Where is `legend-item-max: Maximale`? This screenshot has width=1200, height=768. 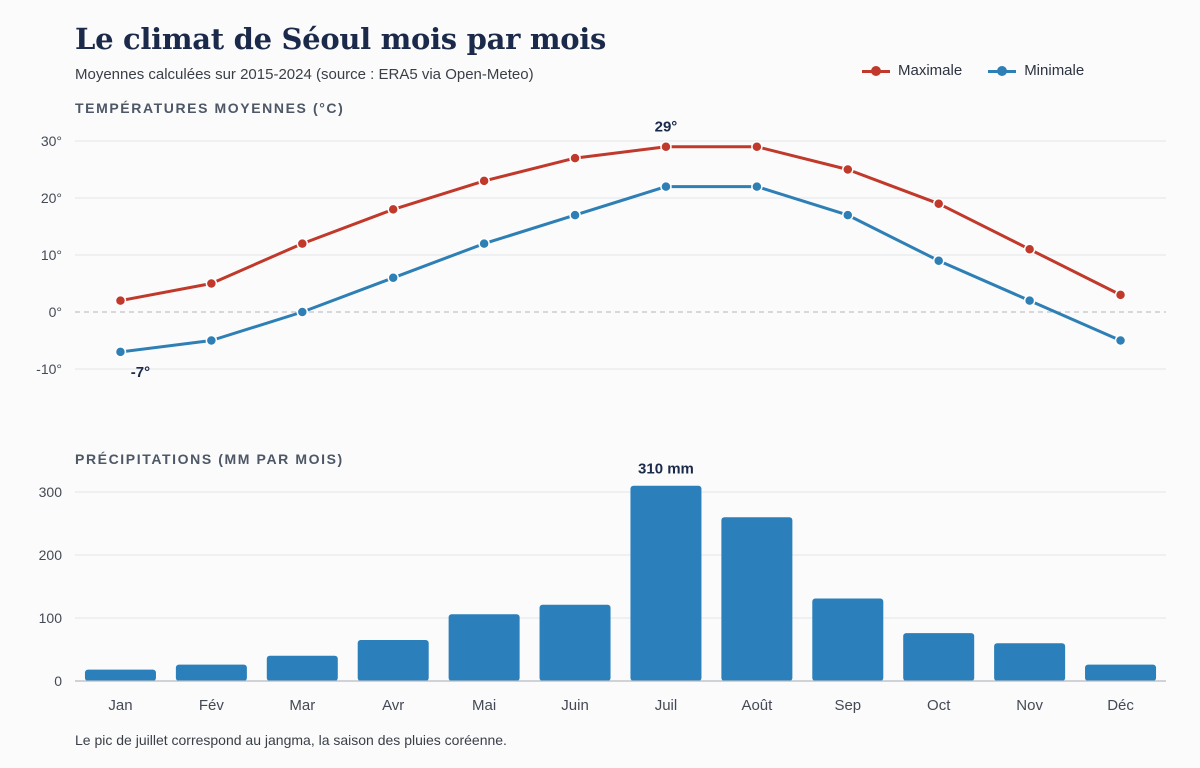 legend-item-max: Maximale is located at coordinates (912, 70).